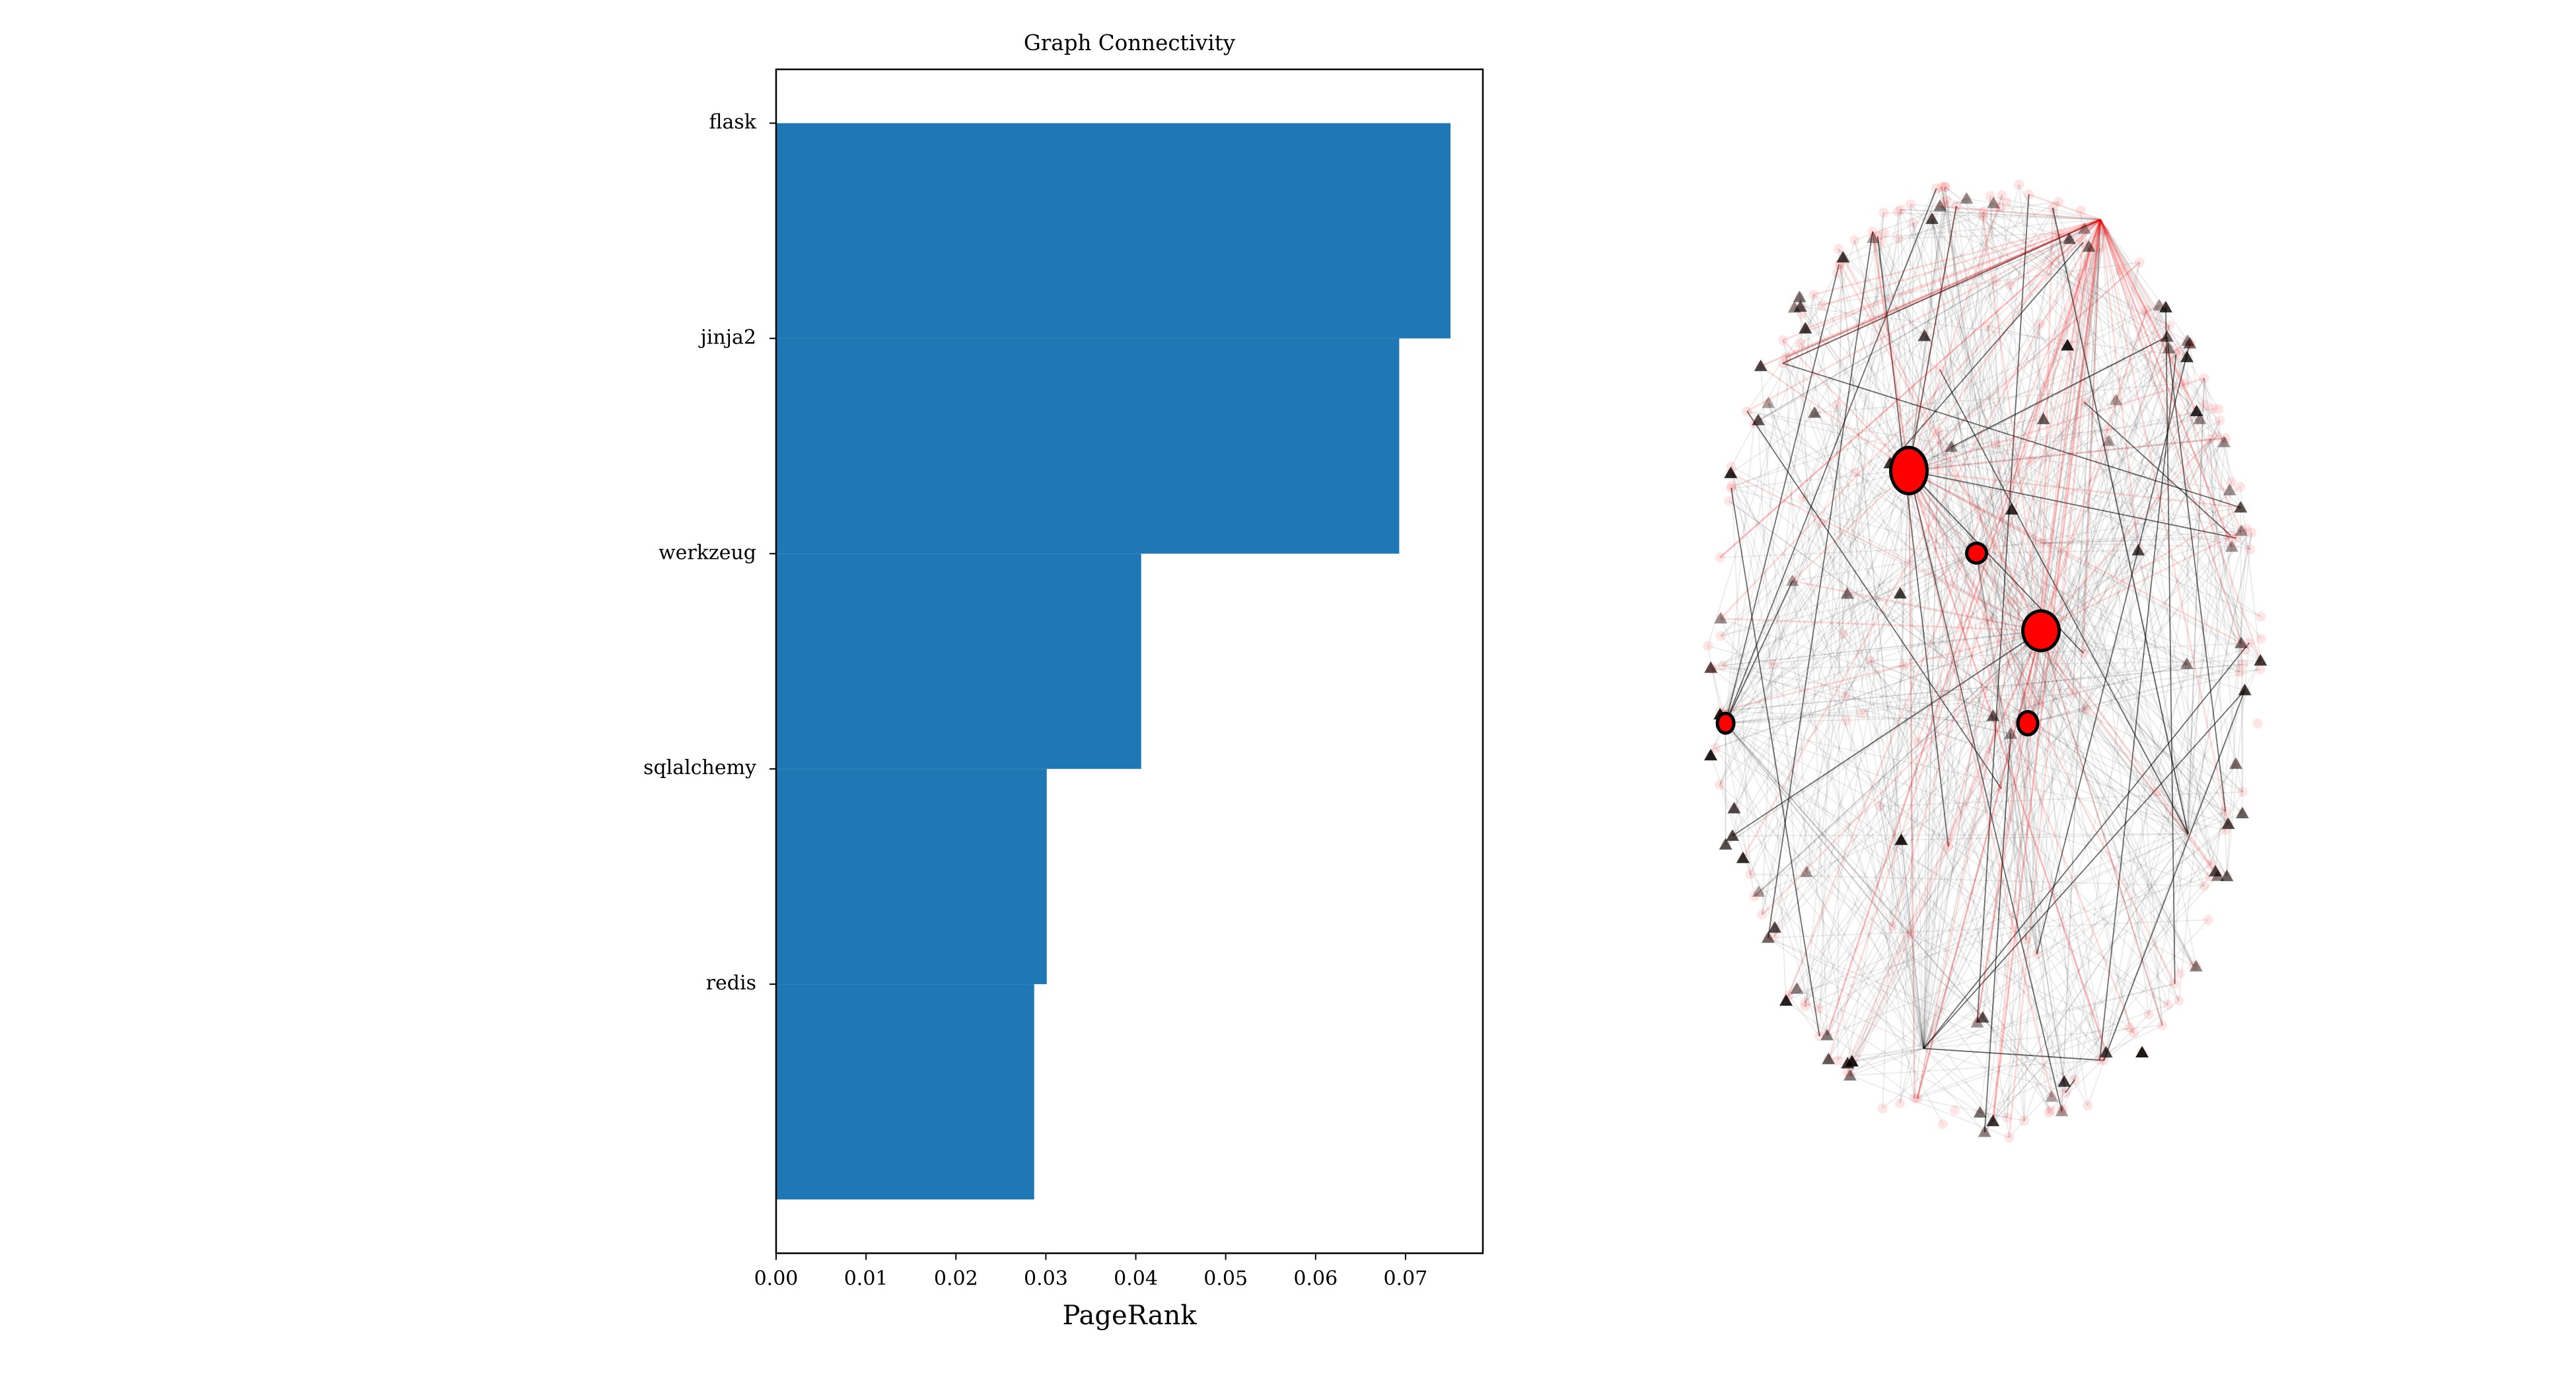 This screenshot has width=2576, height=1387. What do you see at coordinates (1406, 1279) in the screenshot?
I see `x-tick-label: 0.07` at bounding box center [1406, 1279].